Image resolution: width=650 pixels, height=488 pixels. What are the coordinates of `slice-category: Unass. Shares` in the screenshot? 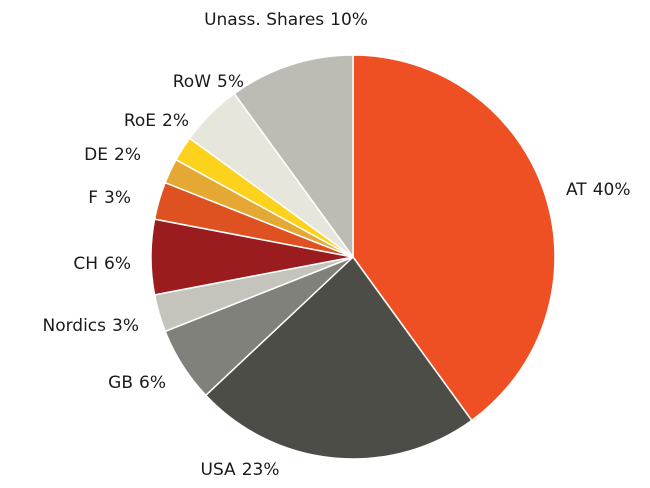 It's located at (264, 20).